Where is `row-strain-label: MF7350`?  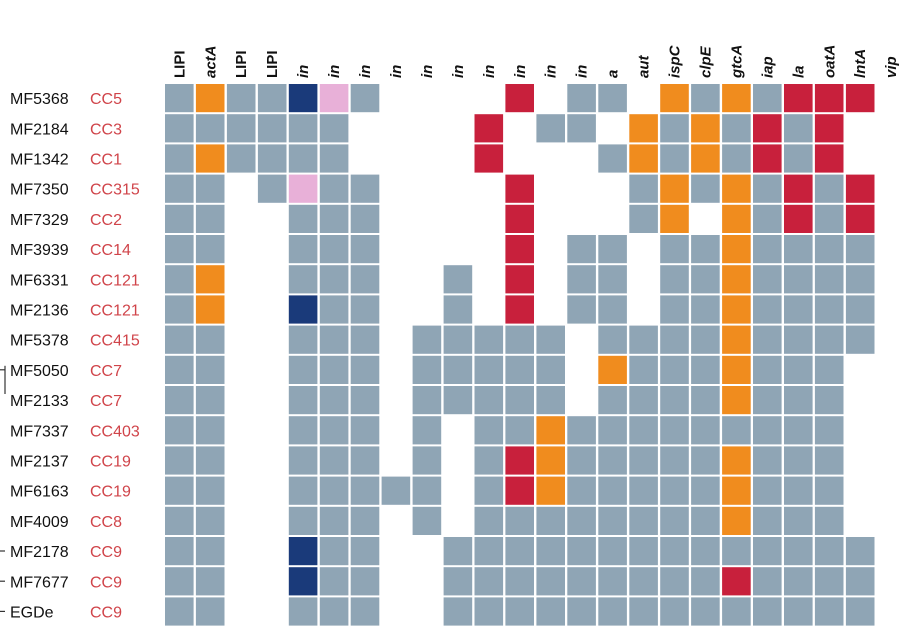 row-strain-label: MF7350 is located at coordinates (39, 190).